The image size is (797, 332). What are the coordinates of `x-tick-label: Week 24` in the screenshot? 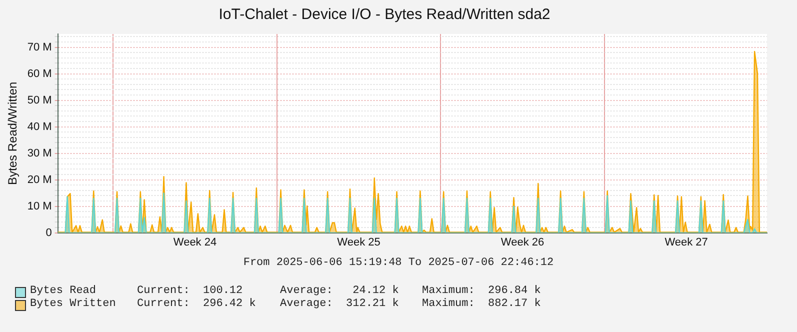 It's located at (195, 242).